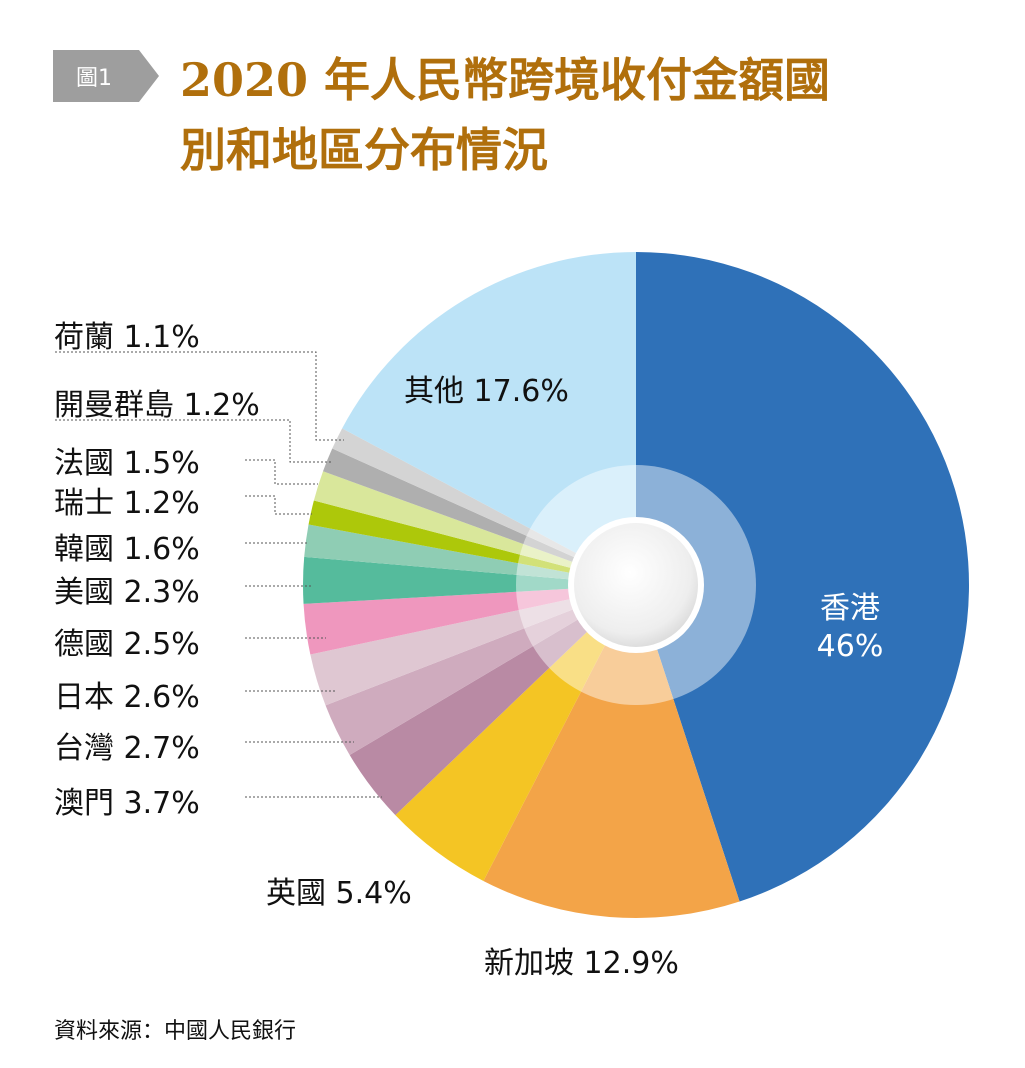 The height and width of the screenshot is (1068, 1025). What do you see at coordinates (127, 592) in the screenshot?
I see `label-usa: 美國 2.3%` at bounding box center [127, 592].